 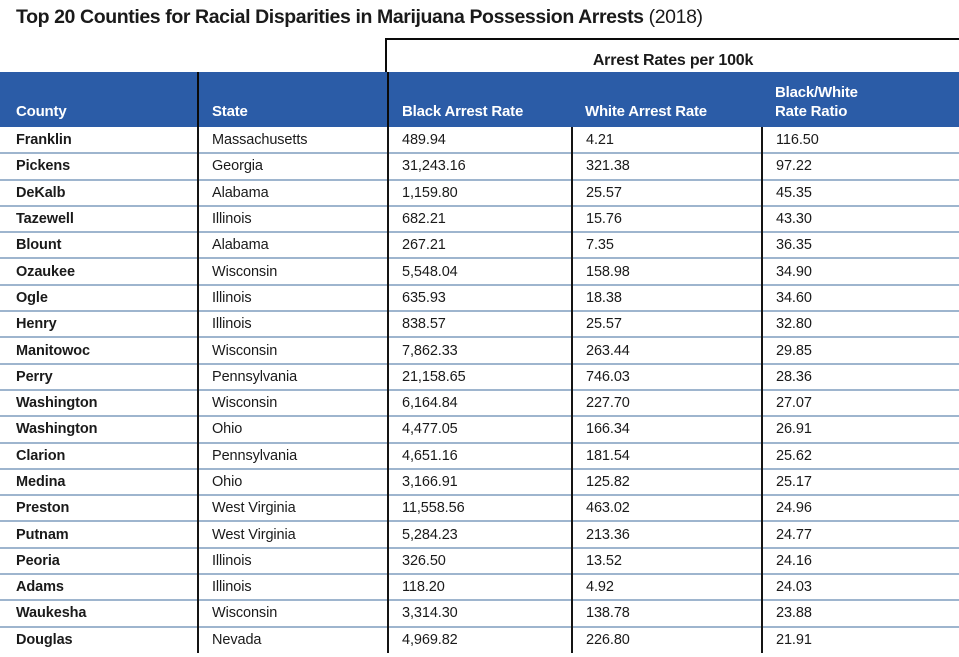 I want to click on white-rate-cell: 213.36, so click(x=666, y=534).